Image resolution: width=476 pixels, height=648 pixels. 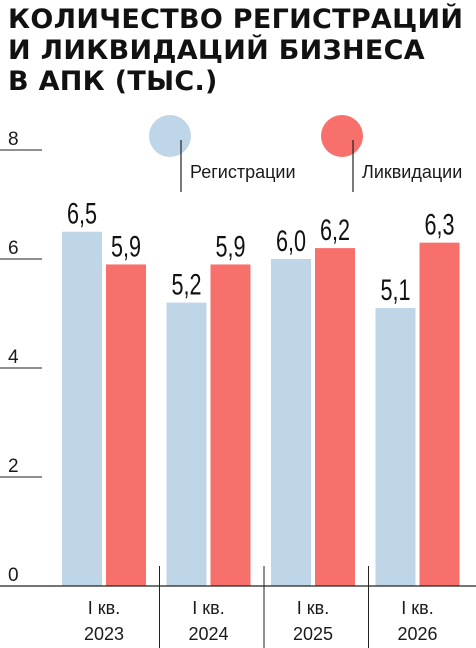 I want to click on data-label: 6,0, so click(x=291, y=240).